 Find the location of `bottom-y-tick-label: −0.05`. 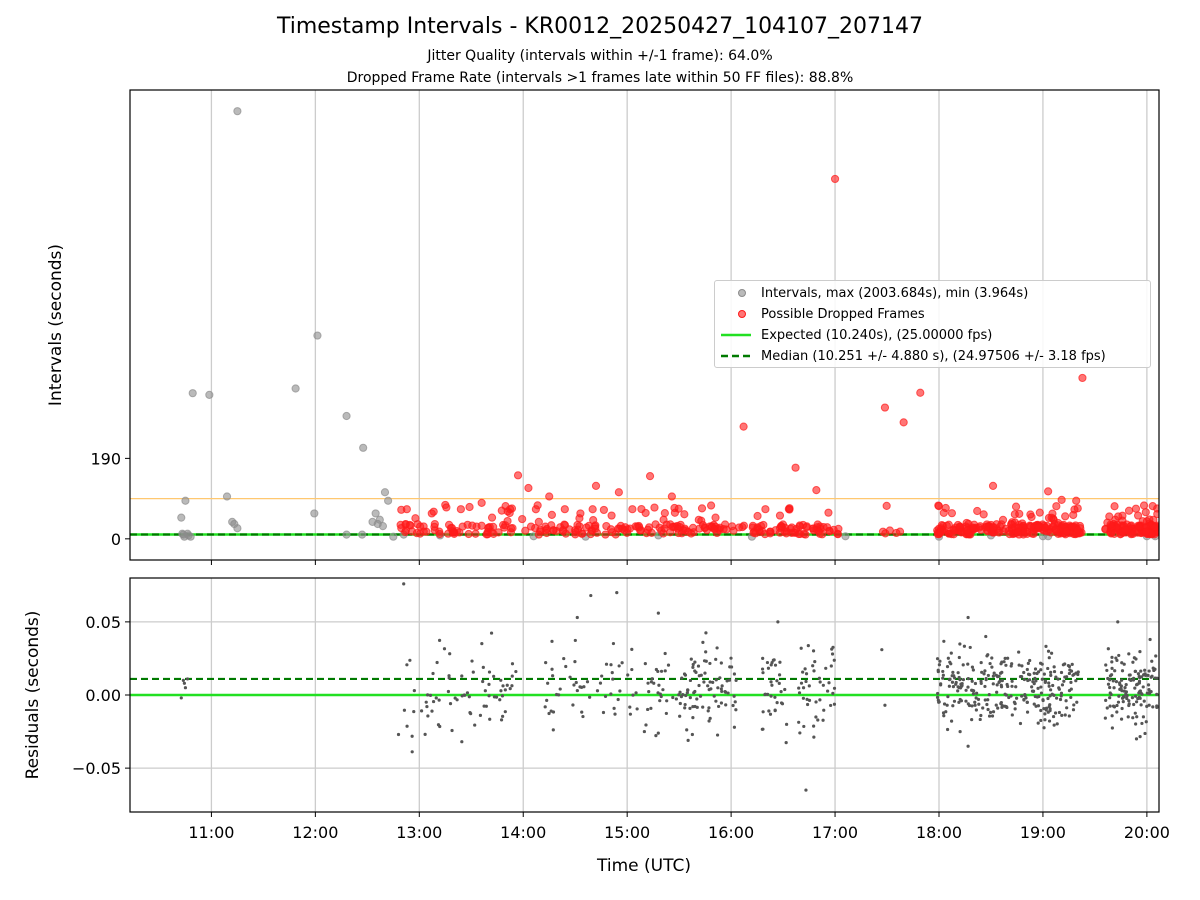

bottom-y-tick-label: −0.05 is located at coordinates (96, 768).